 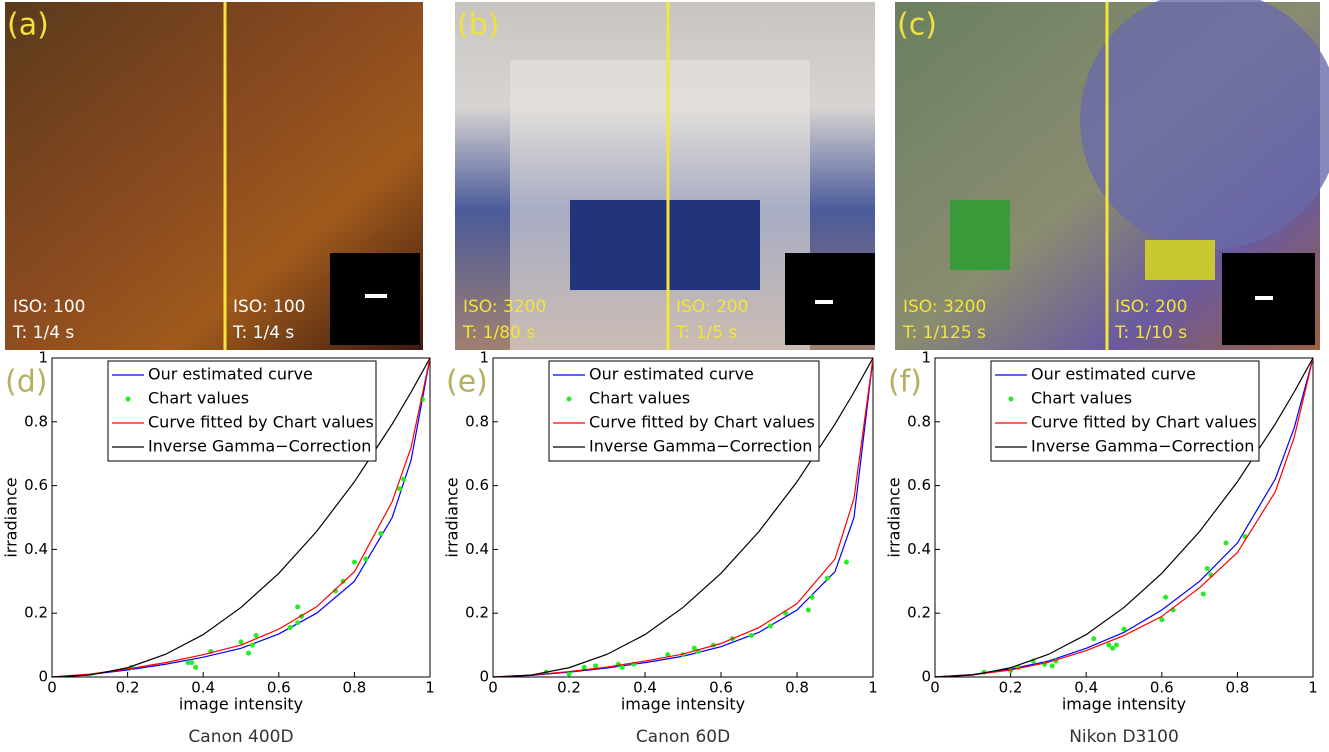 I want to click on chart-label: (d), so click(x=26, y=382).